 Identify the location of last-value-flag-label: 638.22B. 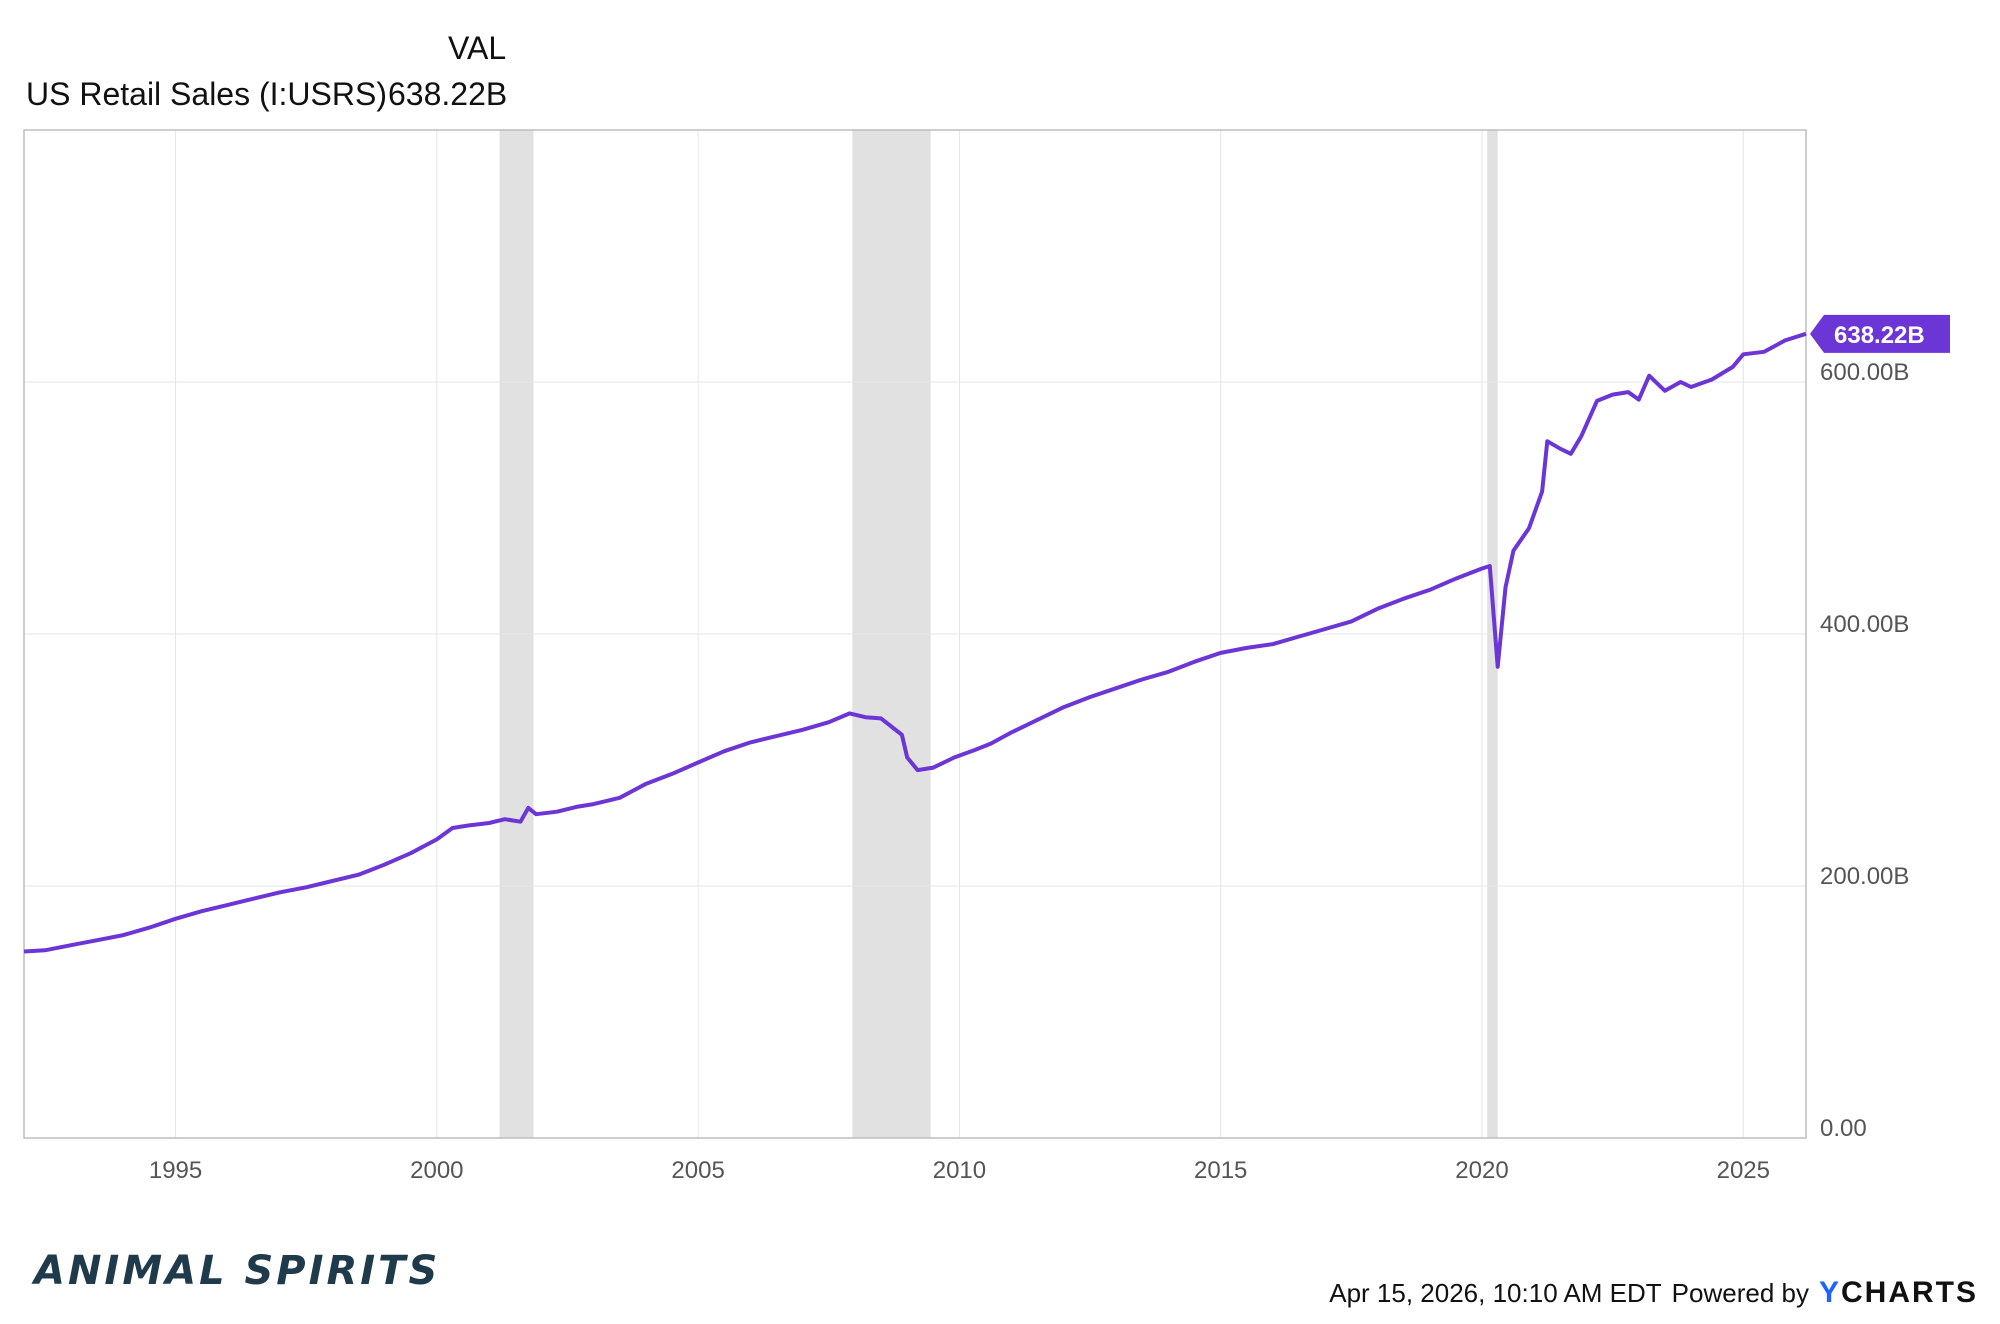
(1879, 335).